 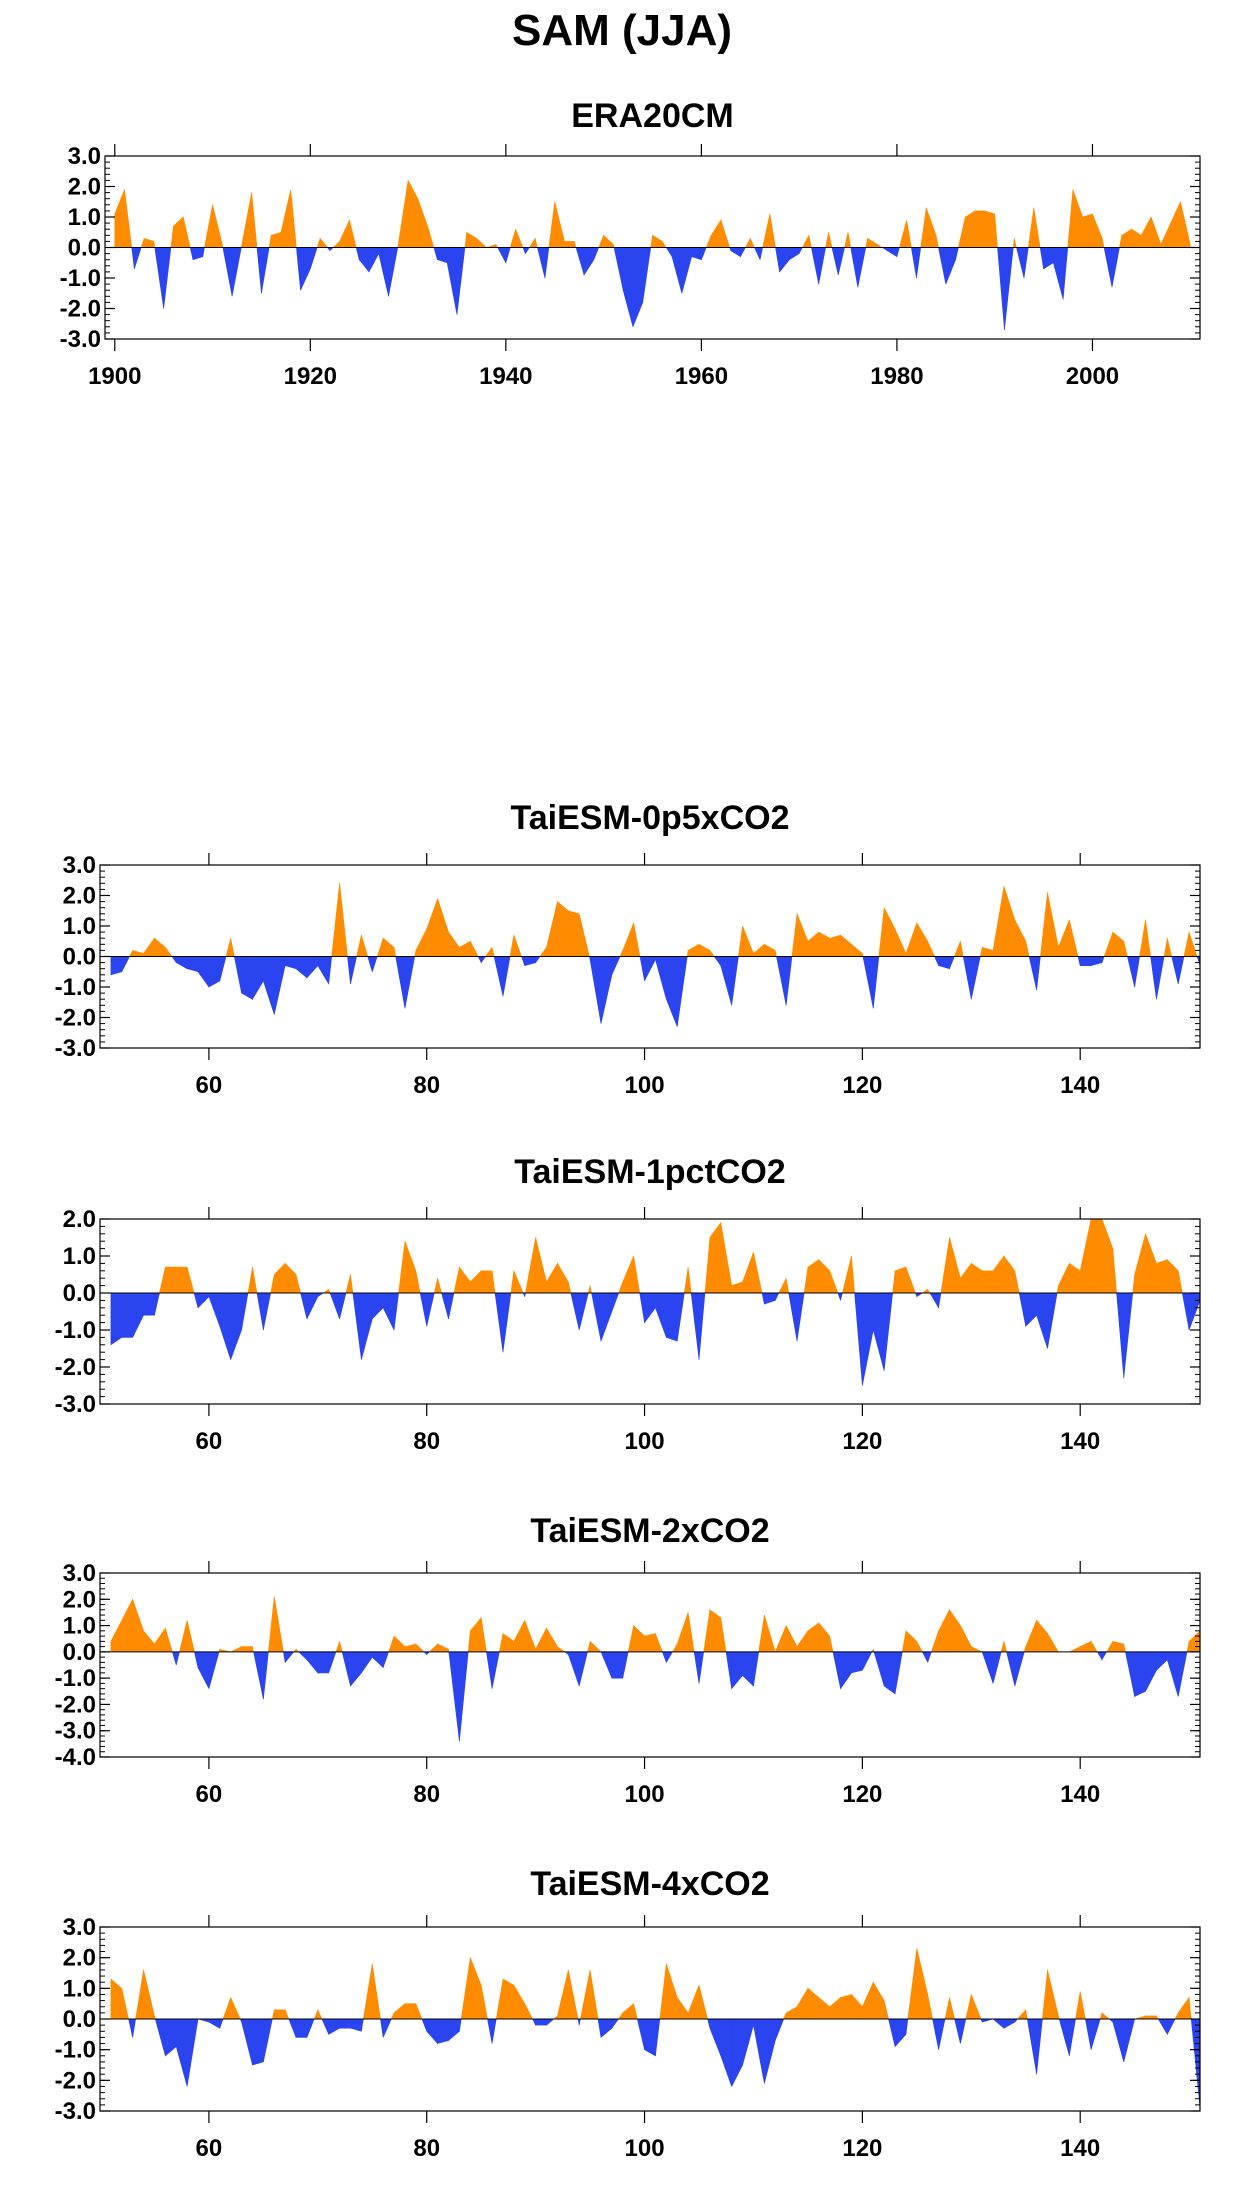 What do you see at coordinates (79, 1599) in the screenshot?
I see `y-tick-label: 2.0` at bounding box center [79, 1599].